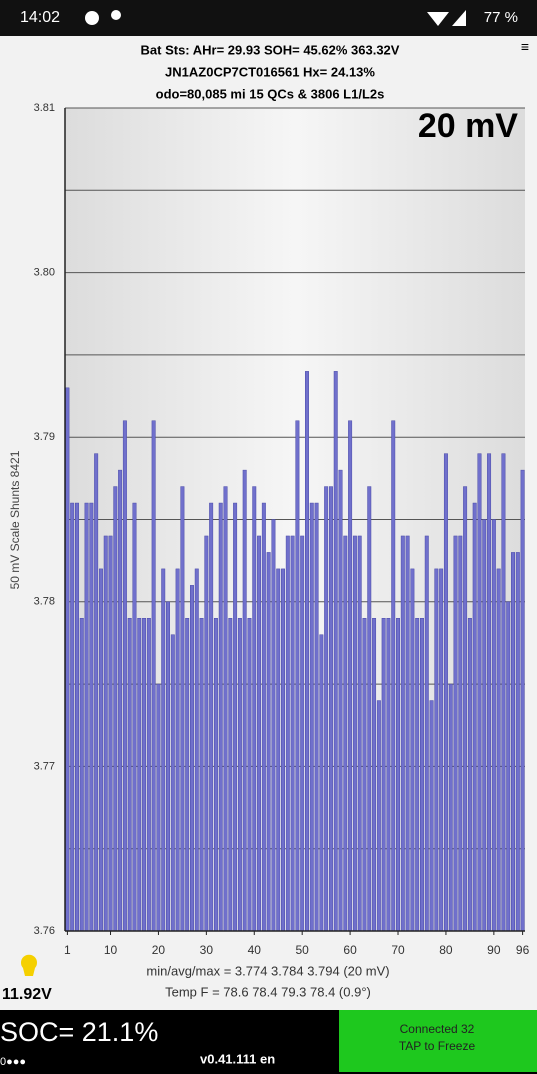 This screenshot has width=537, height=1074. Describe the element at coordinates (438, 19) in the screenshot. I see `wifi-icon` at that location.